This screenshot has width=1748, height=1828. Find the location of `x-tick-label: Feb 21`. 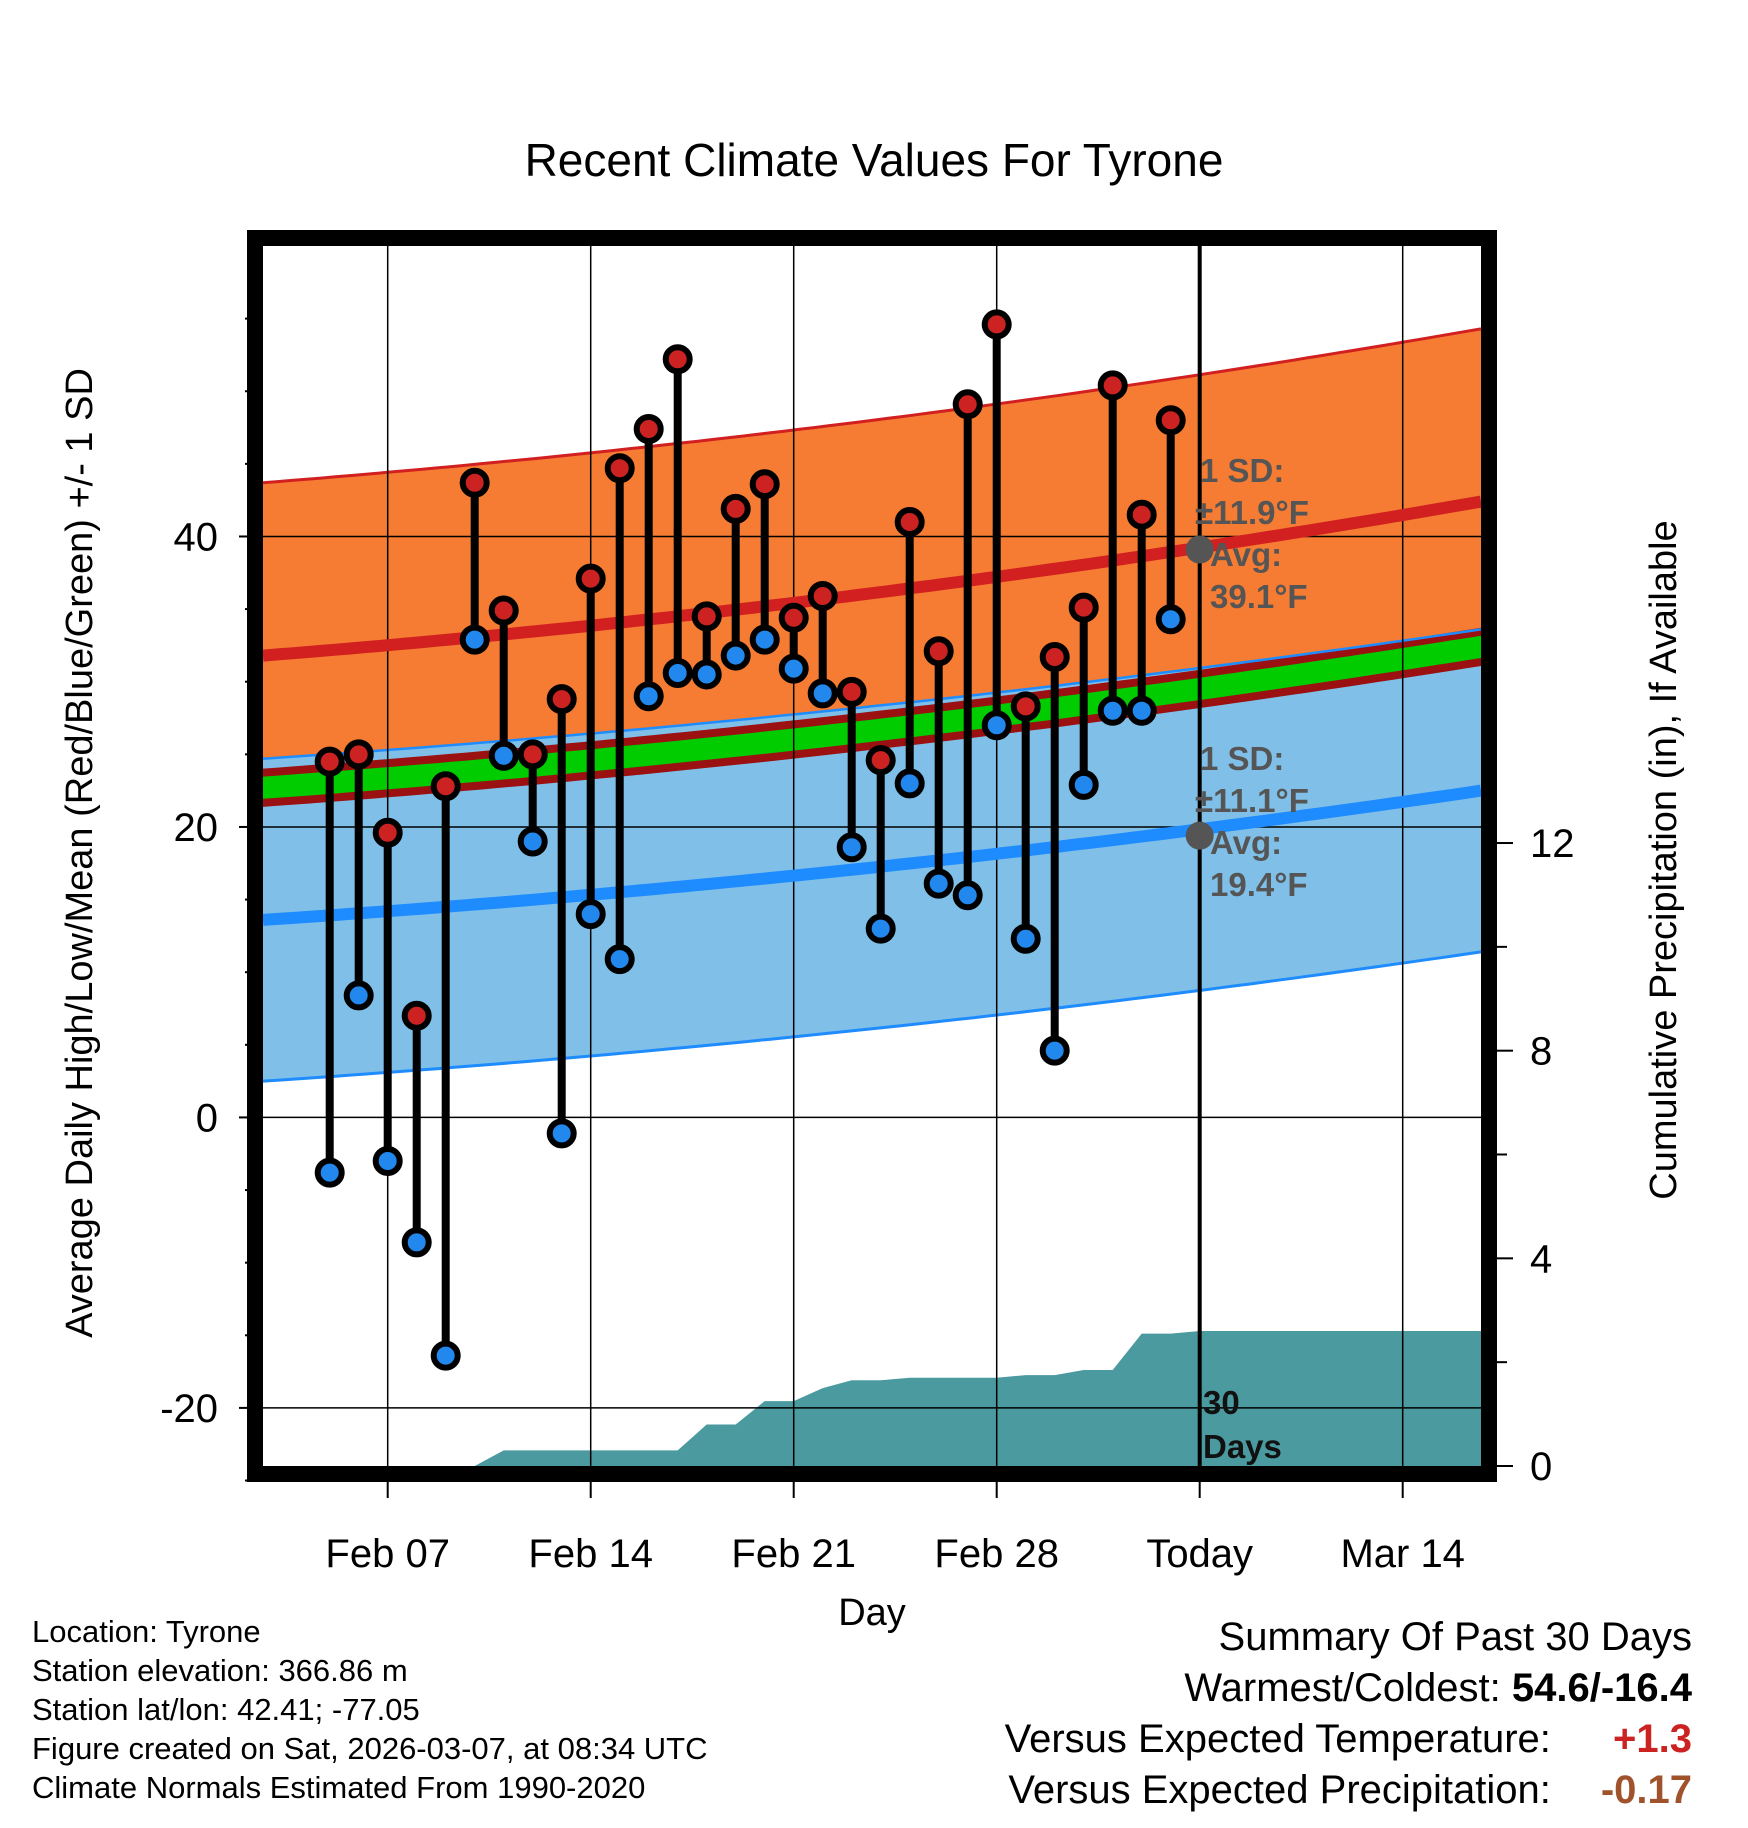

x-tick-label: Feb 21 is located at coordinates (793, 1554).